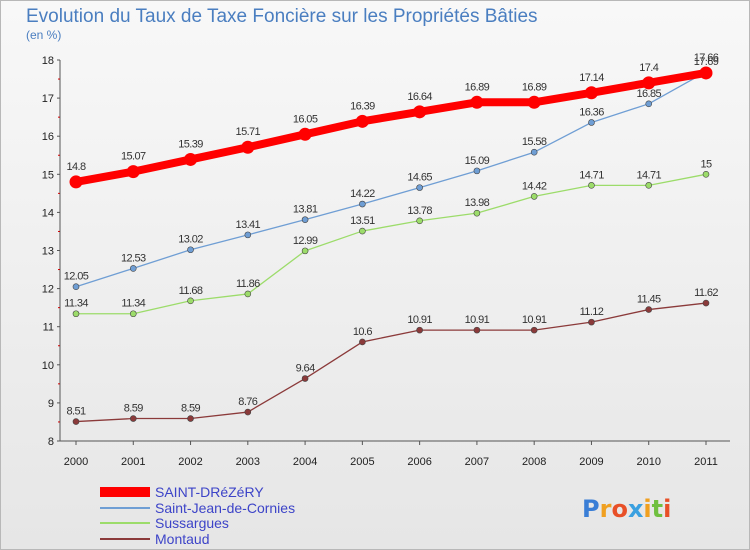 The image size is (750, 550). I want to click on data-label: 12.99, so click(305, 241).